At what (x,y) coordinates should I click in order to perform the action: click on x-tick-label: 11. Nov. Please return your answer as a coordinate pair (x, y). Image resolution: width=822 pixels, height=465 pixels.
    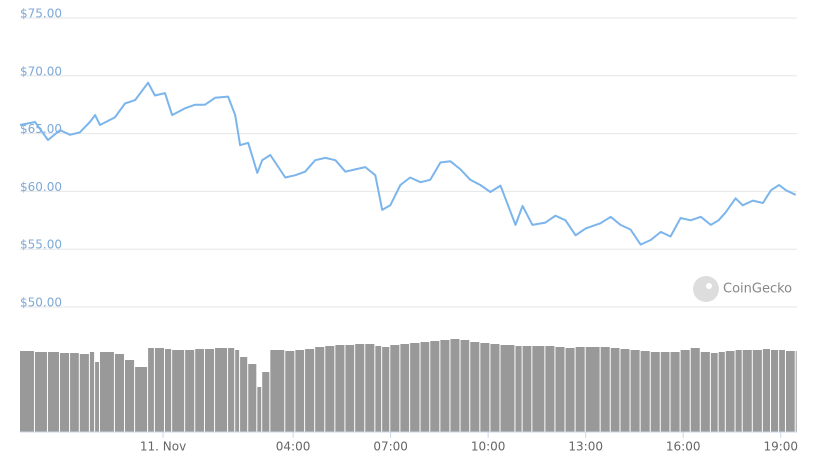
    Looking at the image, I should click on (163, 447).